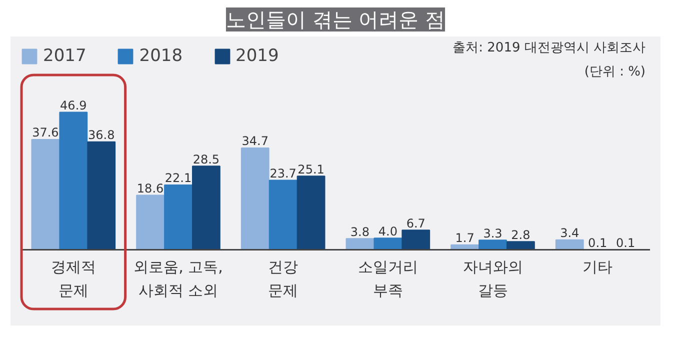  Describe the element at coordinates (311, 169) in the screenshot. I see `data-label: 25.1` at that location.